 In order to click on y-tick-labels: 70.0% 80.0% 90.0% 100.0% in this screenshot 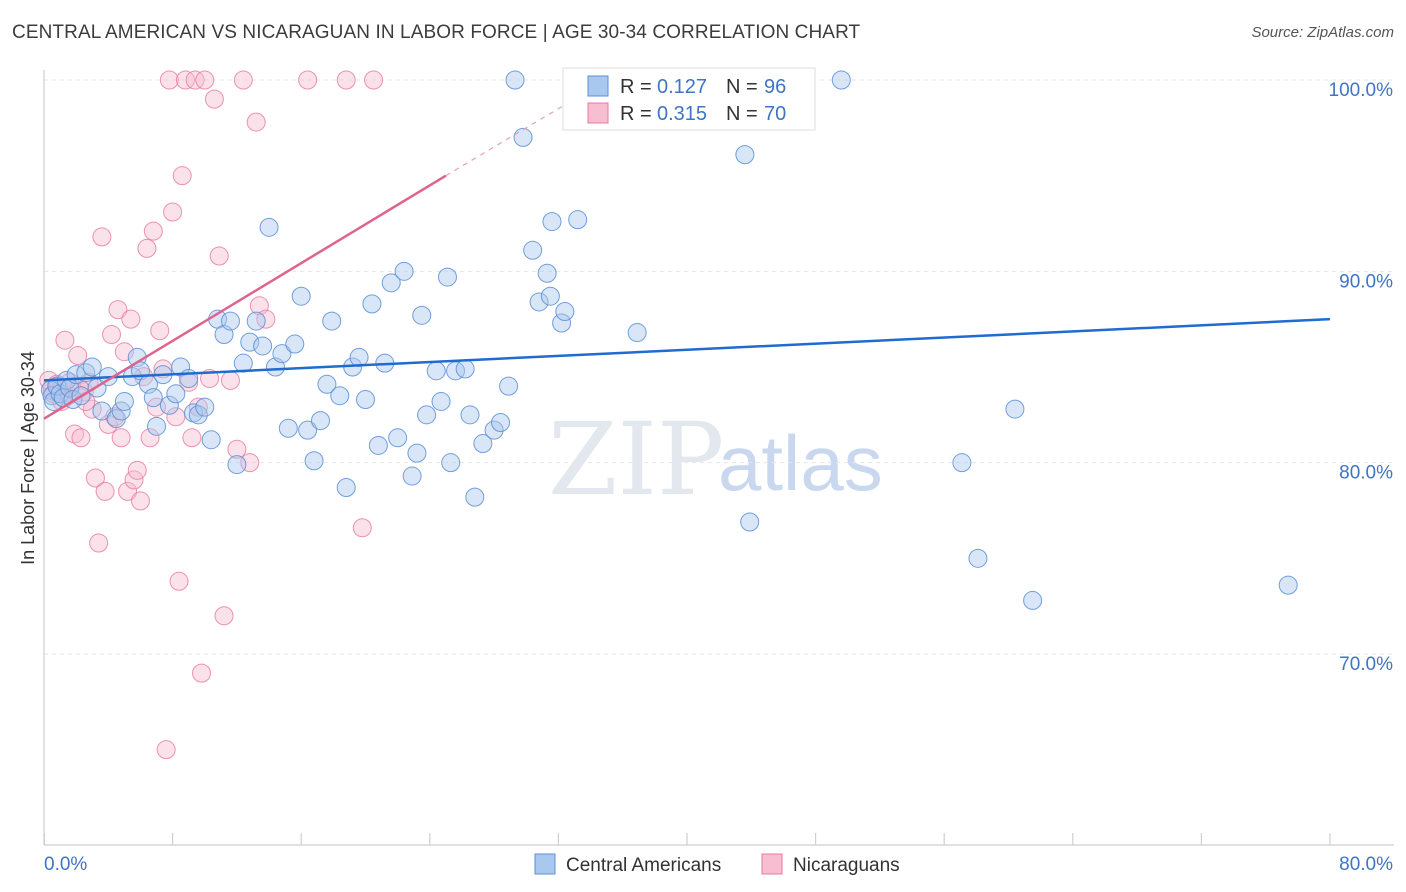, I will do `click(1361, 377)`.